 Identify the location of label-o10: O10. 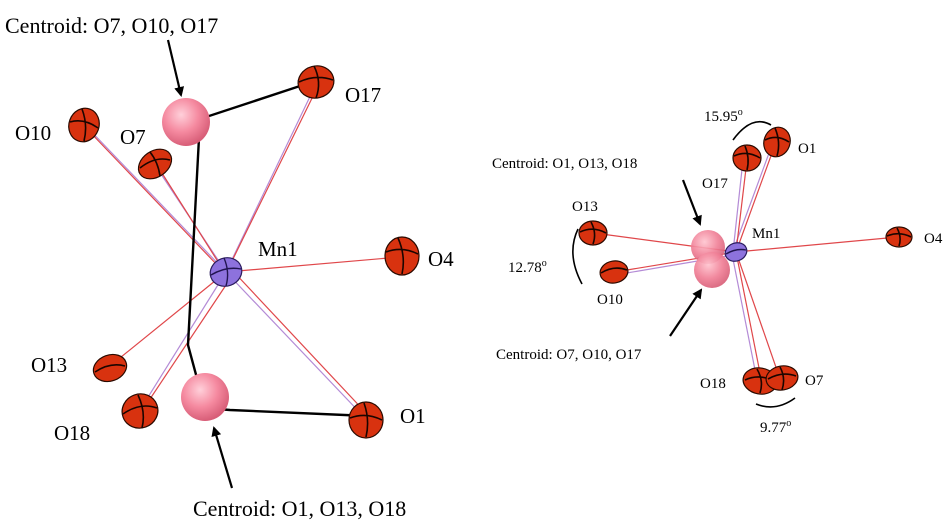
(33, 133).